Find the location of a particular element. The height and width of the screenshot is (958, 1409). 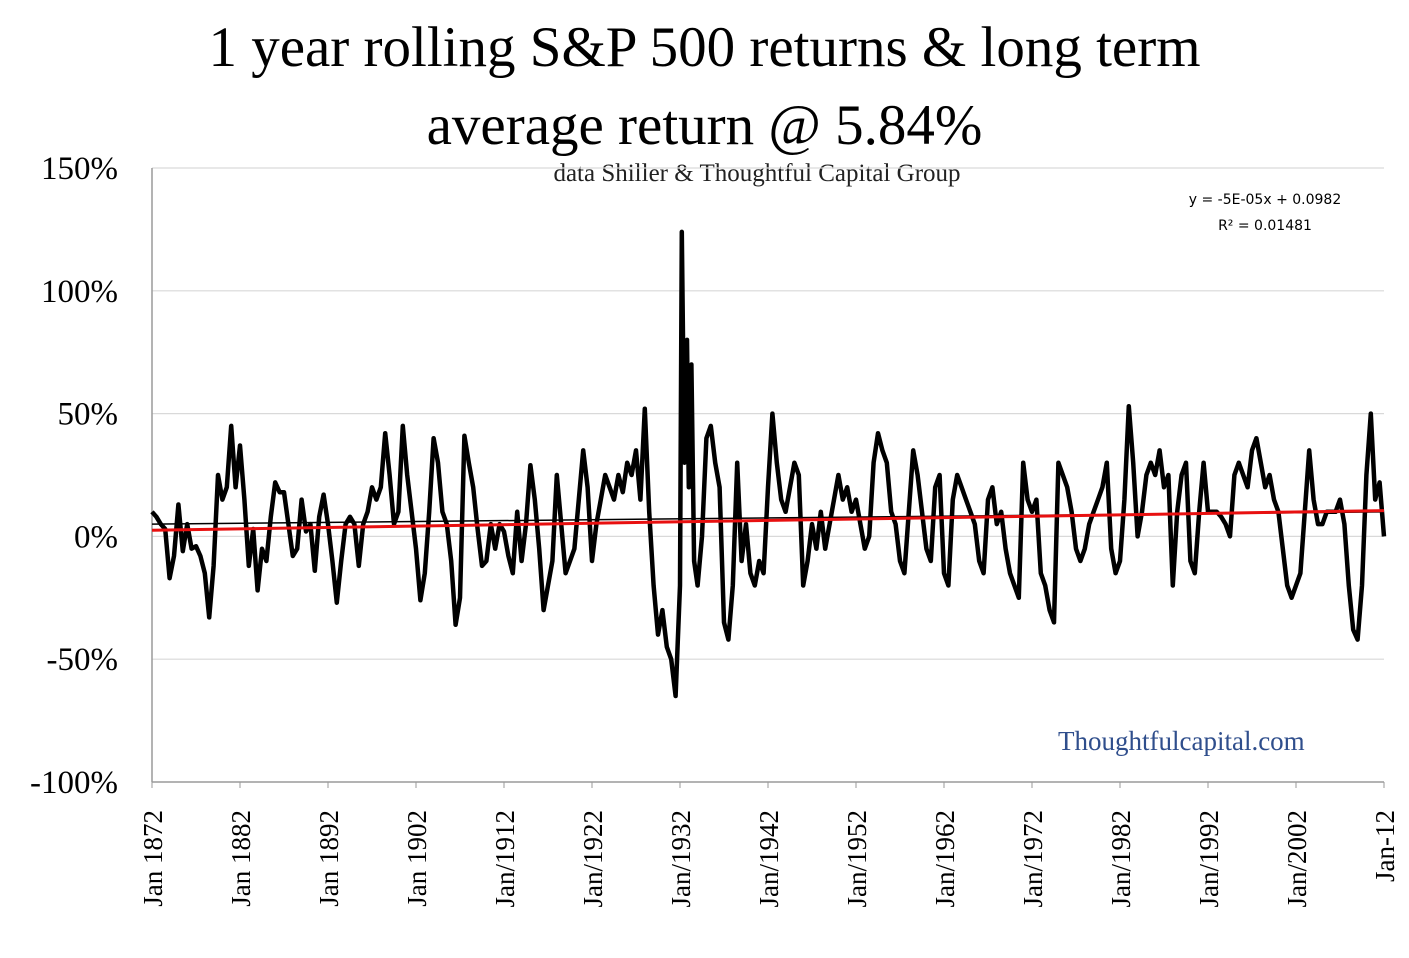

trendline-linear is located at coordinates (768, 520).